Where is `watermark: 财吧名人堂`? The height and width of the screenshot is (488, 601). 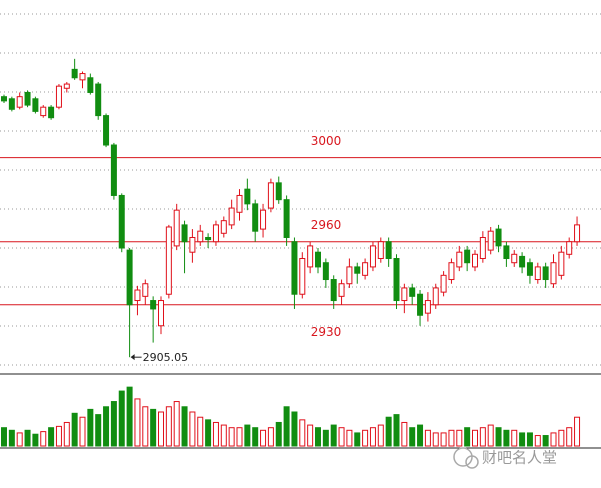 watermark: 财吧名人堂 is located at coordinates (505, 458).